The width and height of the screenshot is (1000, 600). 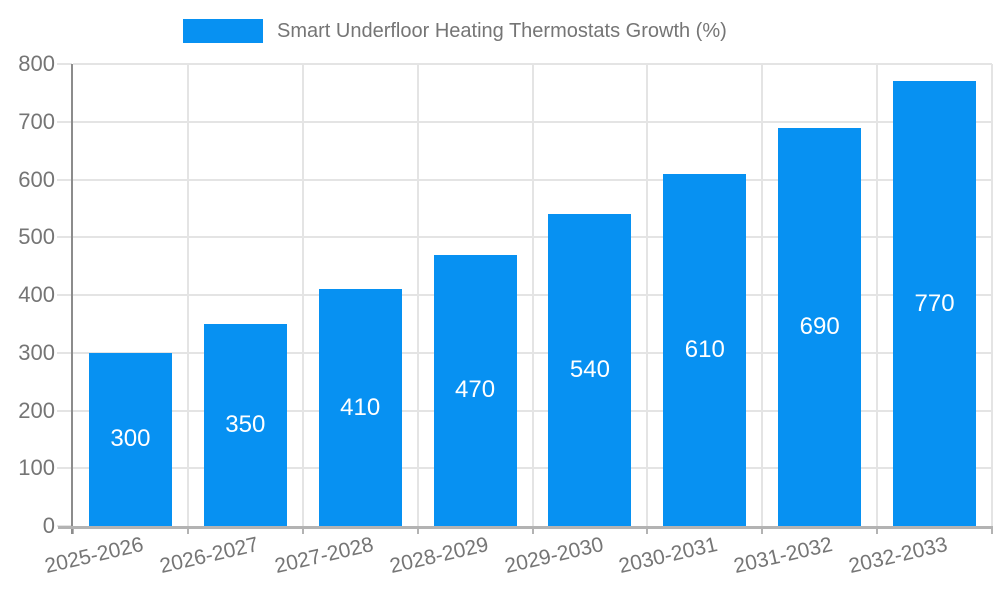 I want to click on bar: 300, so click(x=130, y=439).